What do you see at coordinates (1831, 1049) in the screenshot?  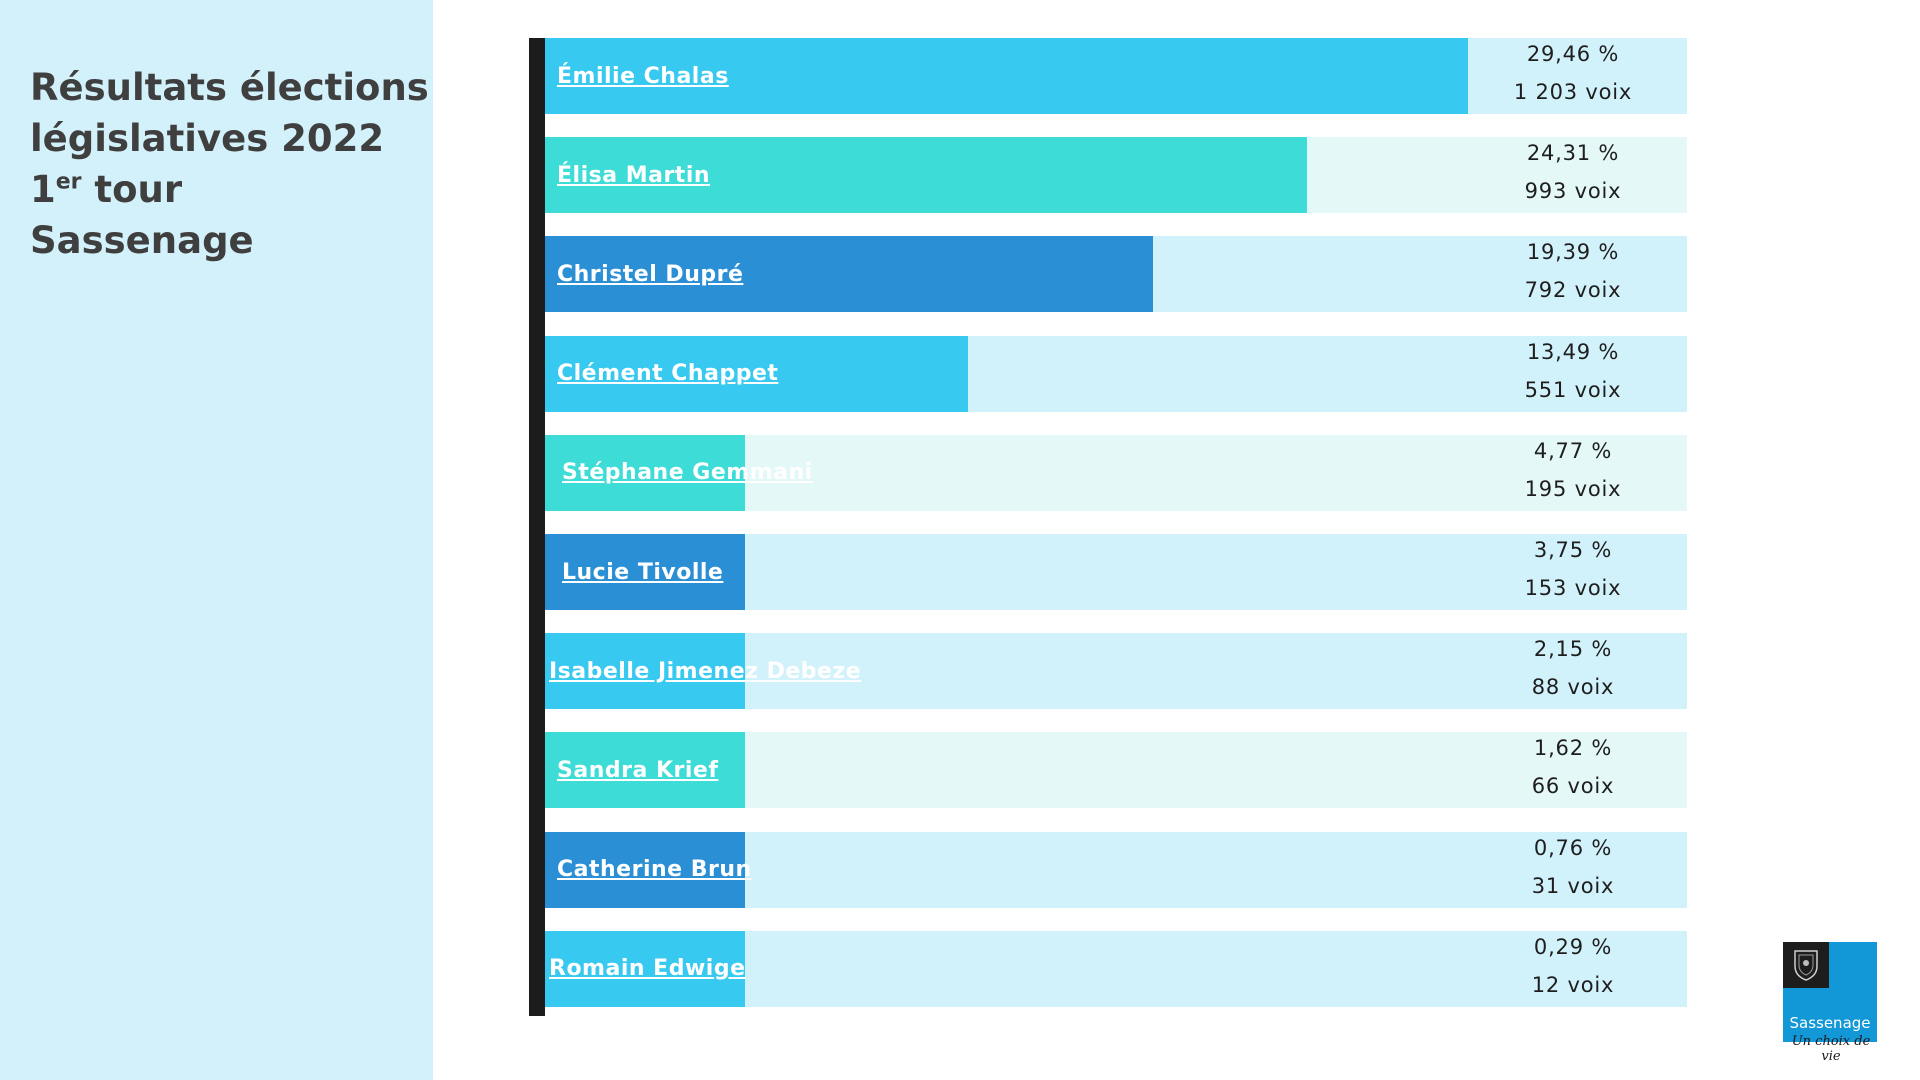 I see `logo-slogan: Un choix de vie` at bounding box center [1831, 1049].